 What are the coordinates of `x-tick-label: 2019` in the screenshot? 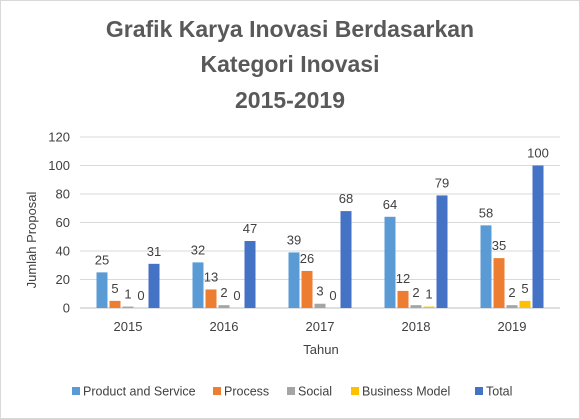 It's located at (512, 326).